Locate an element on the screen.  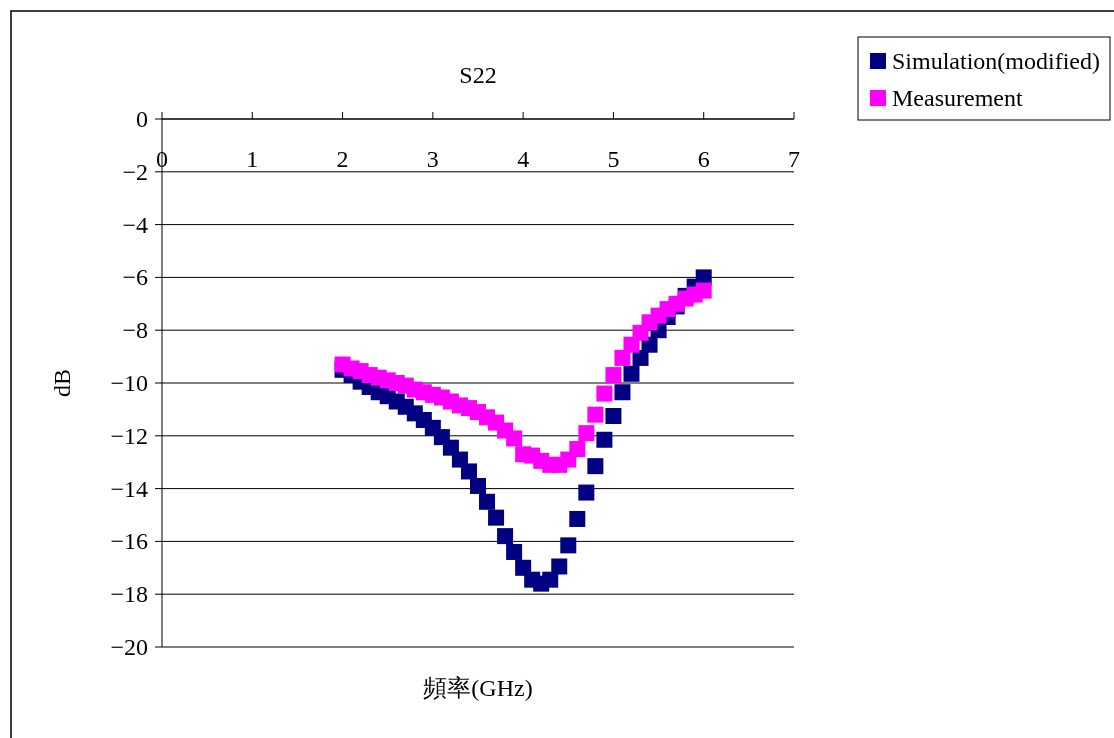
y-tick-label: −4 is located at coordinates (135, 224).